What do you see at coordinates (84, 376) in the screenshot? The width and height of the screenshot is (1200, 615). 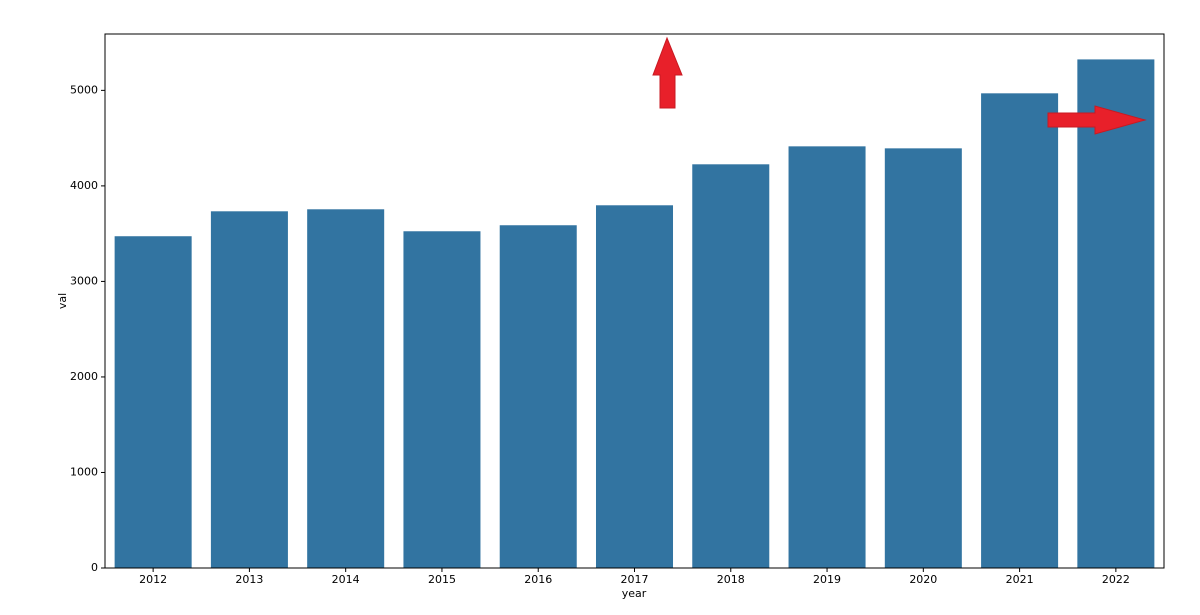 I see `y-tick-label: 2000` at bounding box center [84, 376].